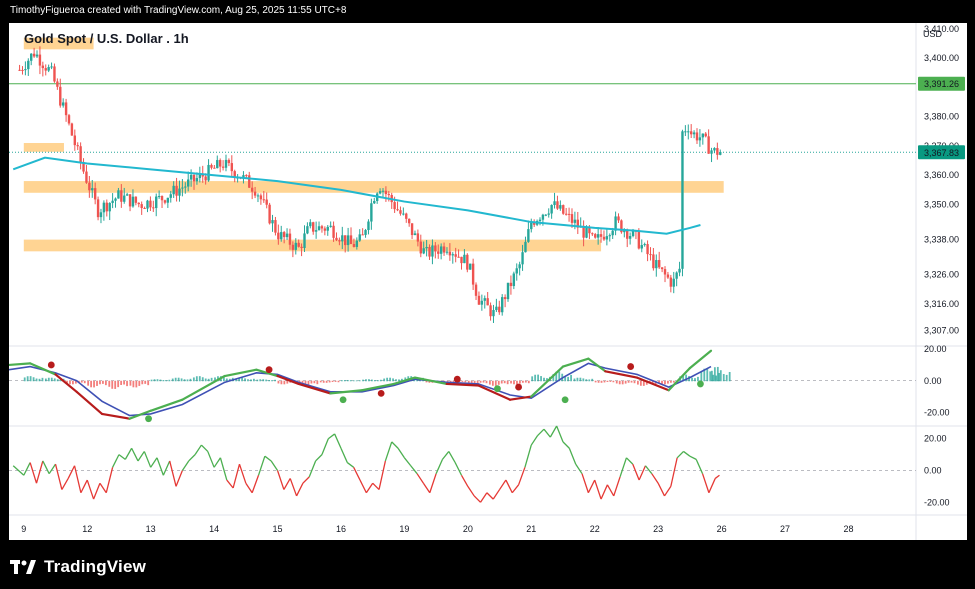 The image size is (975, 589). I want to click on tradingview-logo-icon, so click(23, 567).